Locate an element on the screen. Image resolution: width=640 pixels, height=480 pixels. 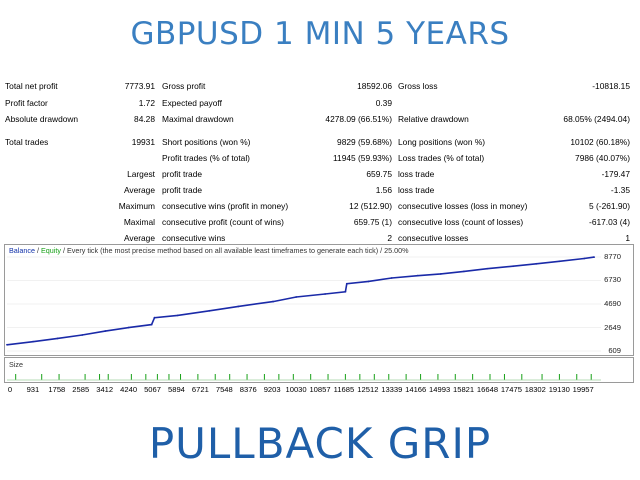
maximal-consec-profit-value: 659.75 (1) is located at coordinates (372, 222).